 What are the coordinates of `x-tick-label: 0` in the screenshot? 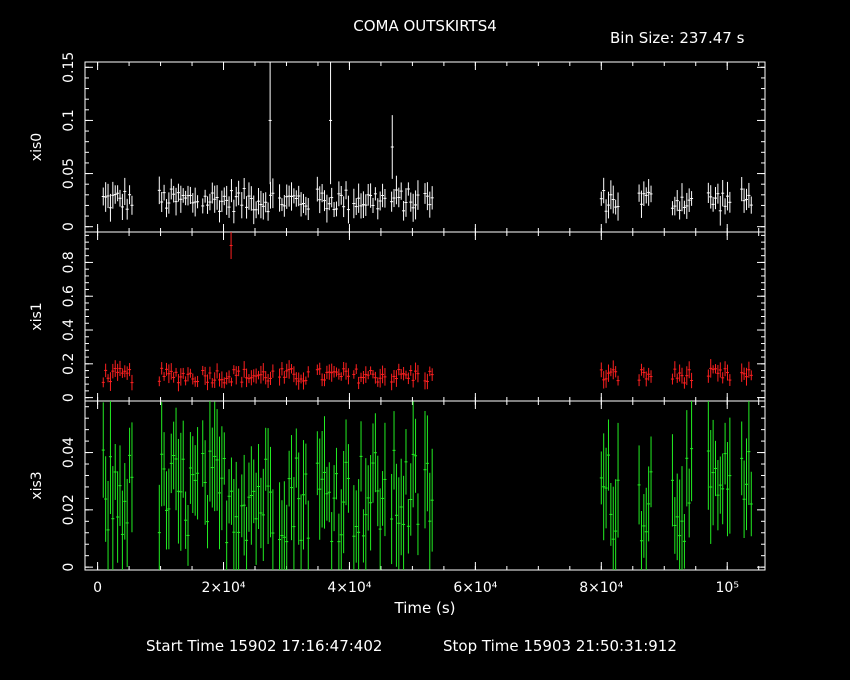 It's located at (97, 588).